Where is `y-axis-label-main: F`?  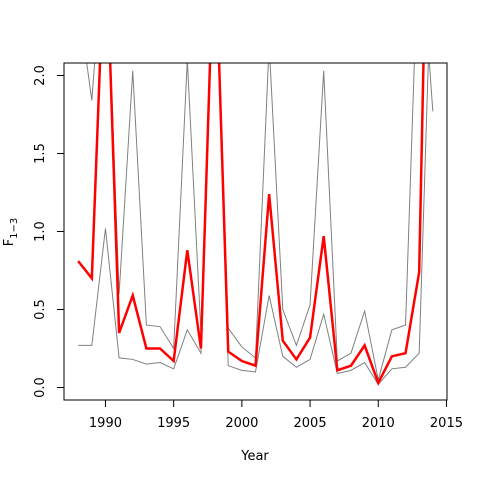 y-axis-label-main: F is located at coordinates (9, 242).